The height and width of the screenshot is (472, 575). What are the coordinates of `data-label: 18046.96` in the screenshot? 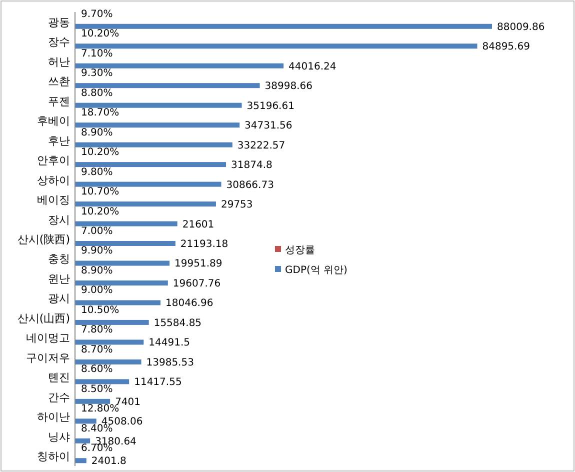 It's located at (190, 304).